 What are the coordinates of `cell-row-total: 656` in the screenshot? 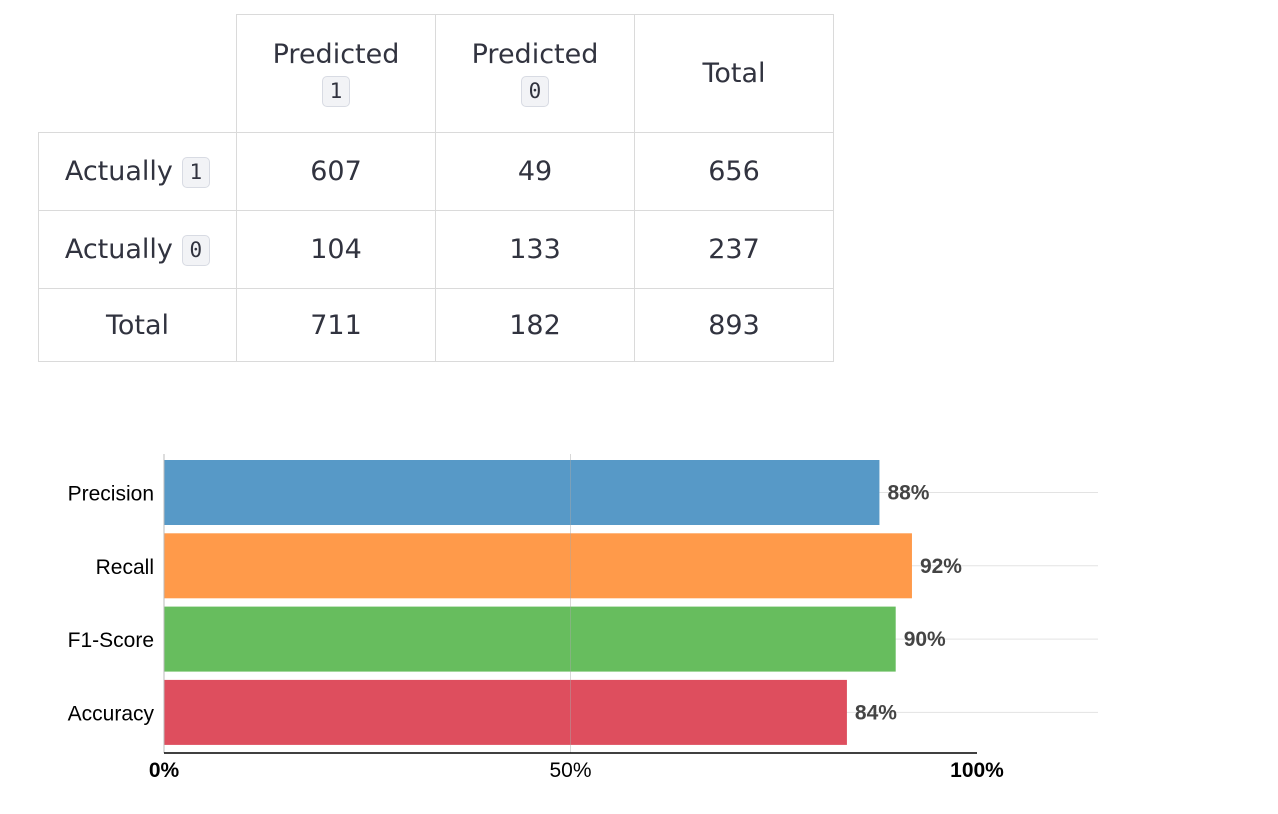 It's located at (734, 171).